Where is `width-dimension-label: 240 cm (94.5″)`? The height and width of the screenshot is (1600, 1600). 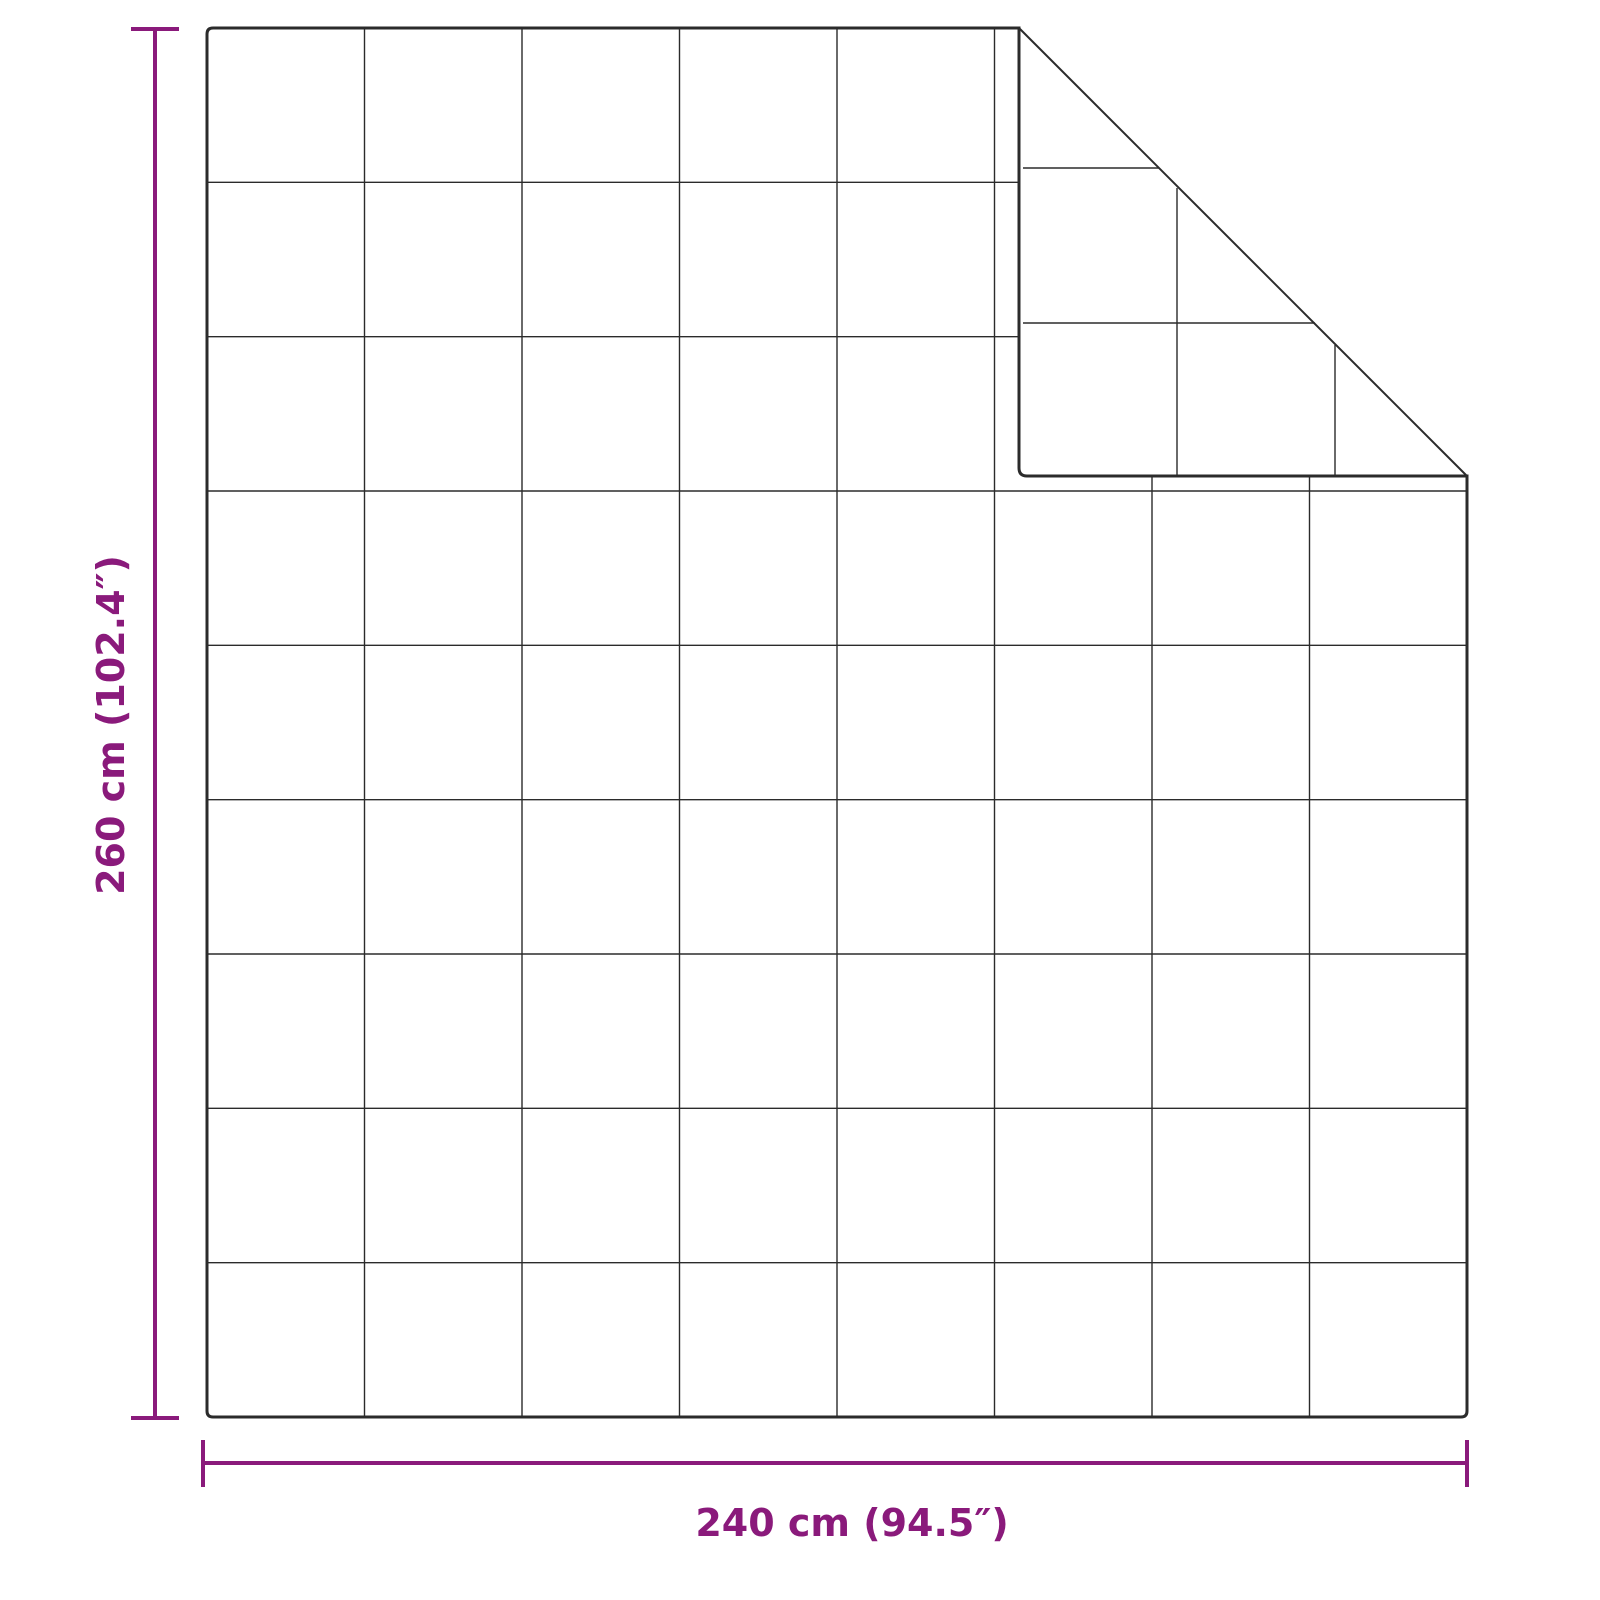
width-dimension-label: 240 cm (94.5″) is located at coordinates (851, 1523).